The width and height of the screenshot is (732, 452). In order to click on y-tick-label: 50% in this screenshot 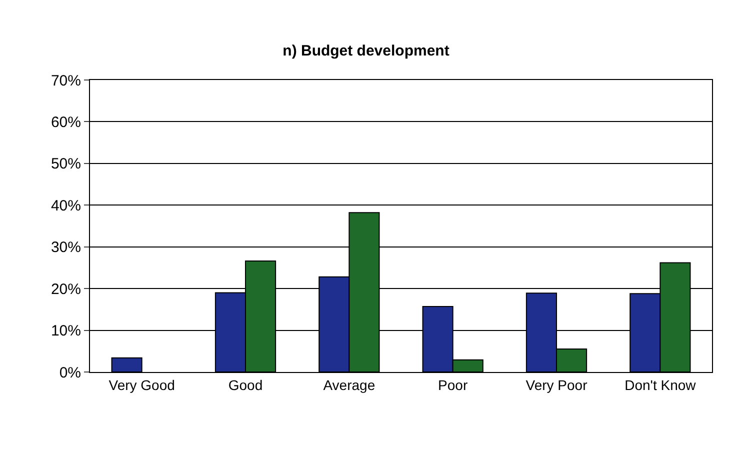, I will do `click(65, 164)`.